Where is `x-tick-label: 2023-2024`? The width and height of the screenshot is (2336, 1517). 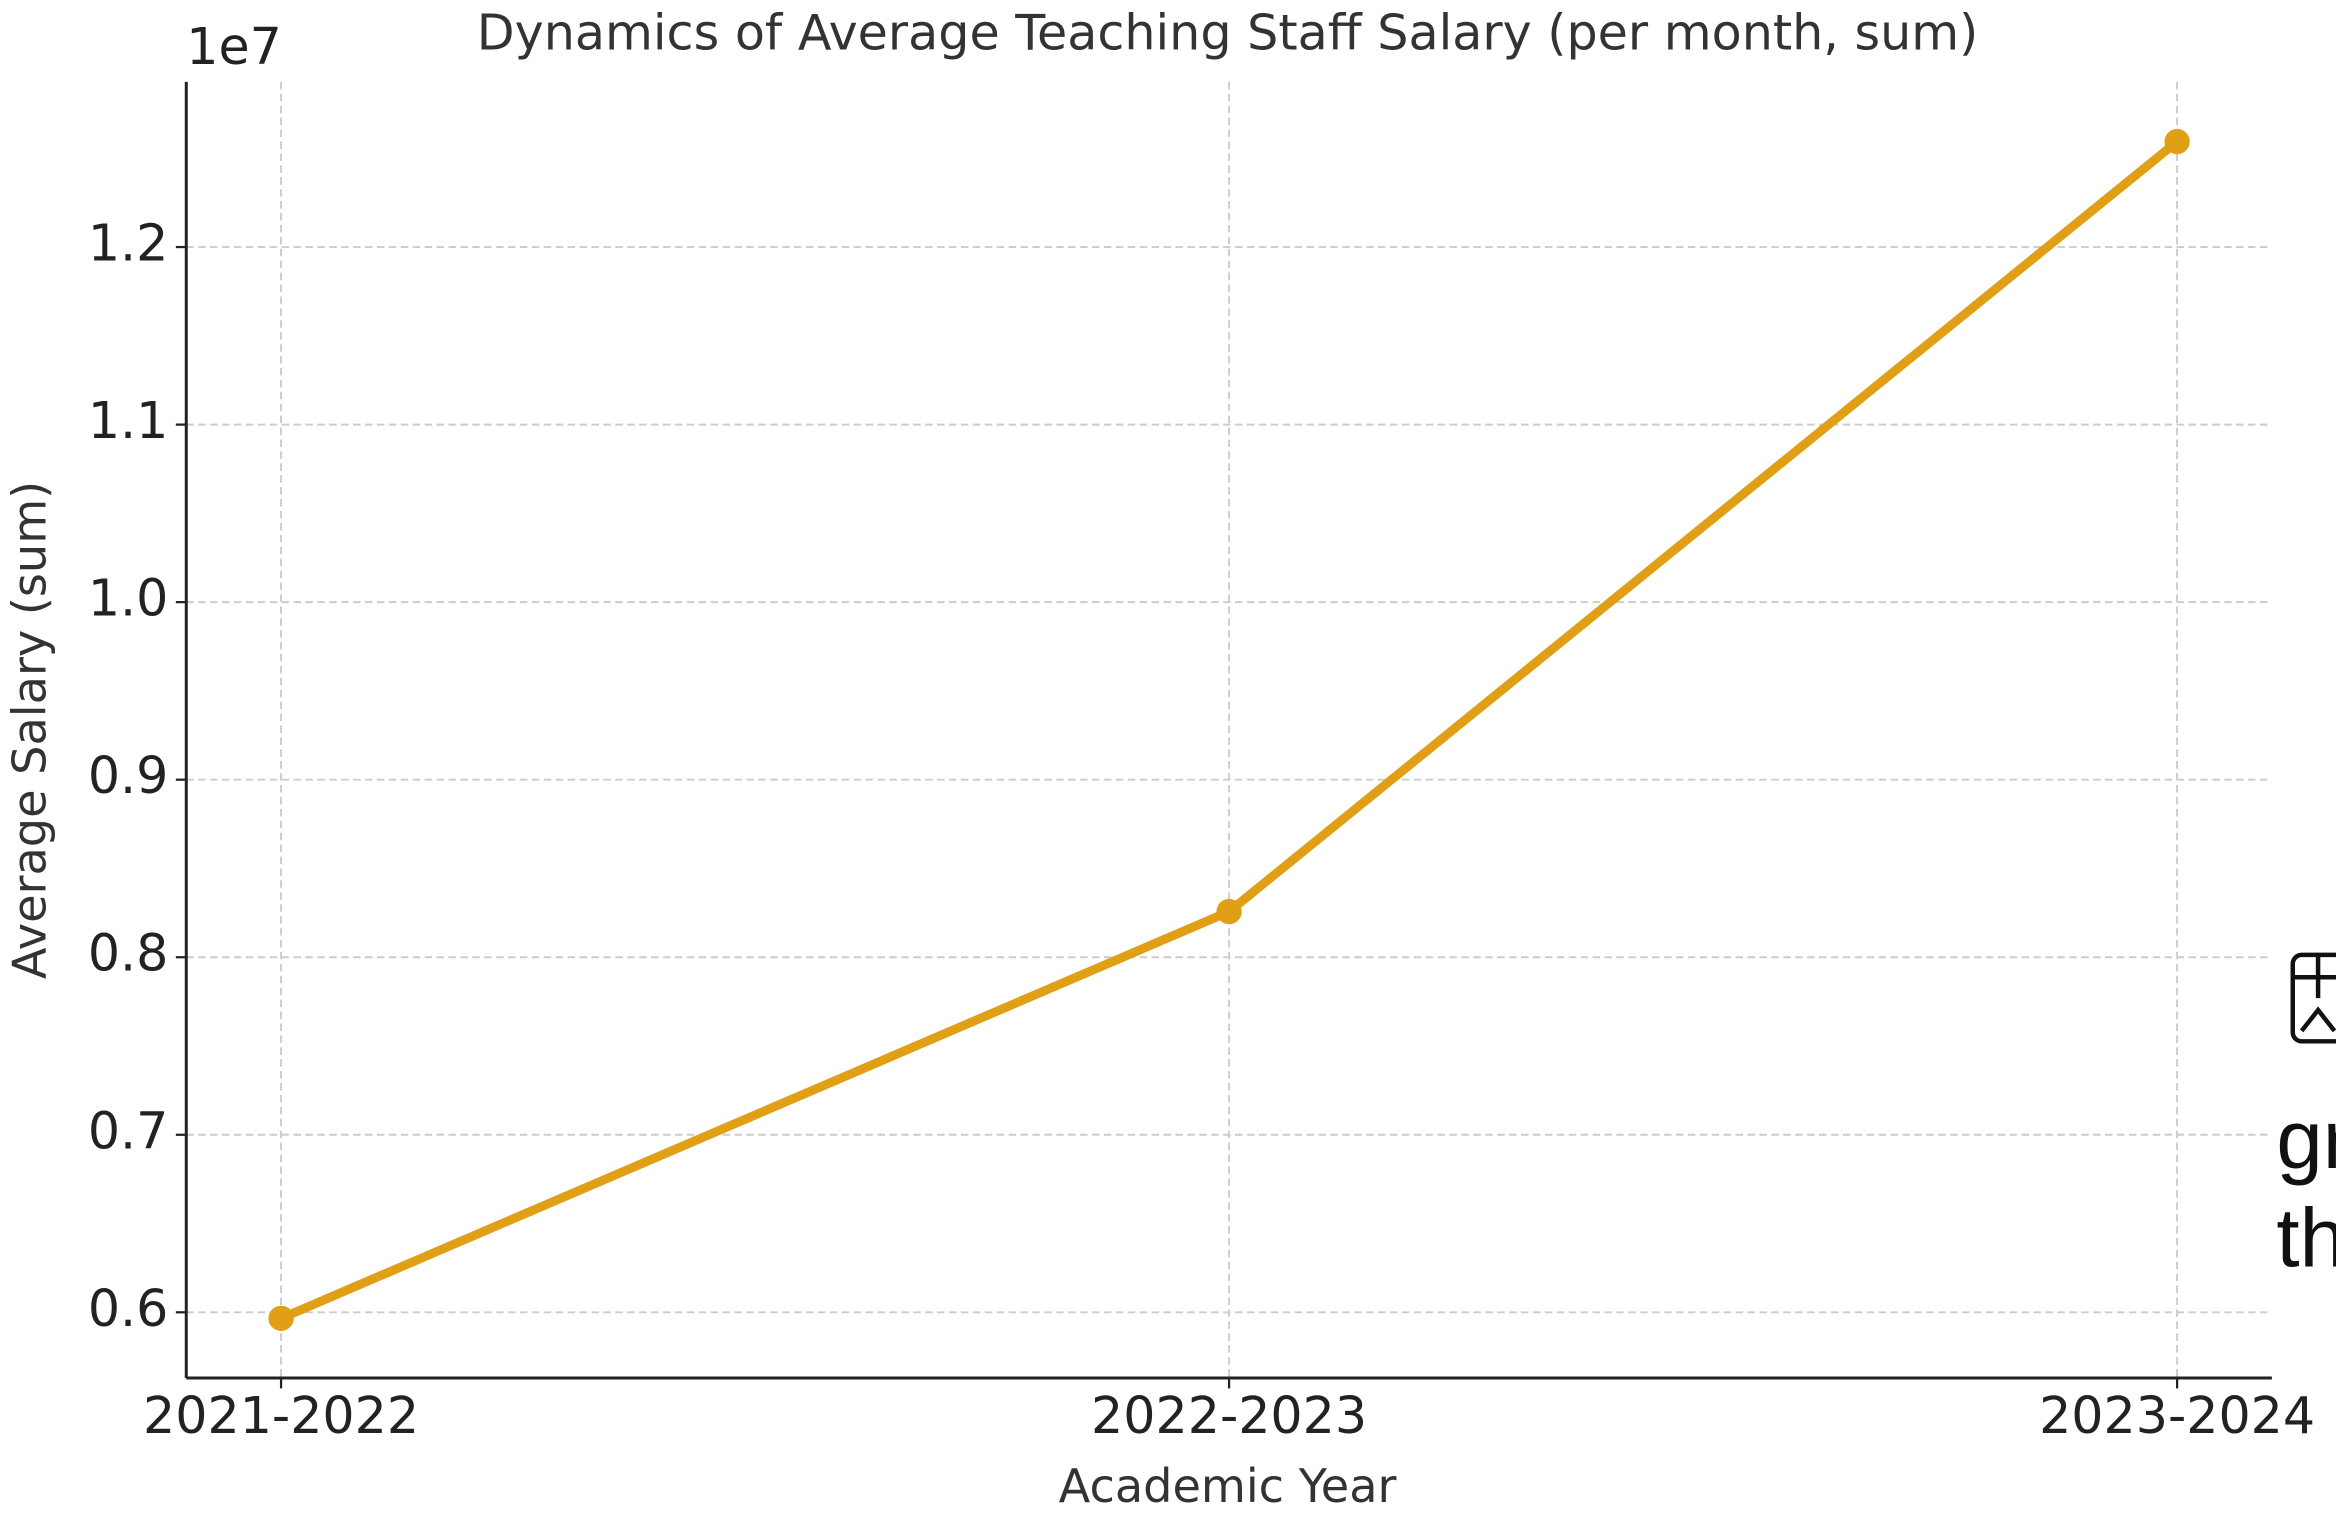
x-tick-label: 2023-2024 is located at coordinates (2177, 1415).